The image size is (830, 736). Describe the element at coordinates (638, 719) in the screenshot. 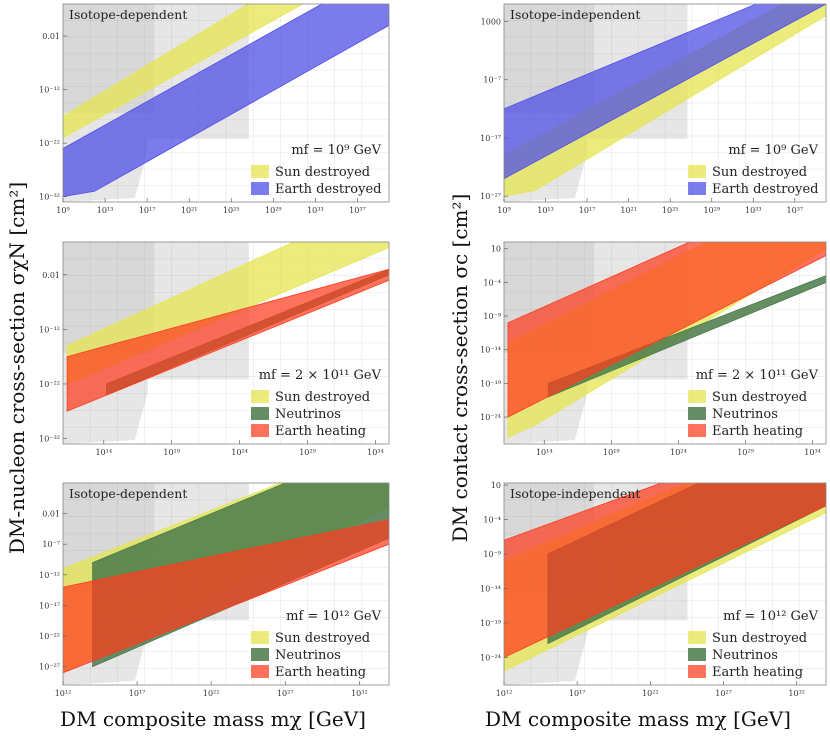

I see `x-axis-label-right: DM composite mass mχ [GeV]` at that location.